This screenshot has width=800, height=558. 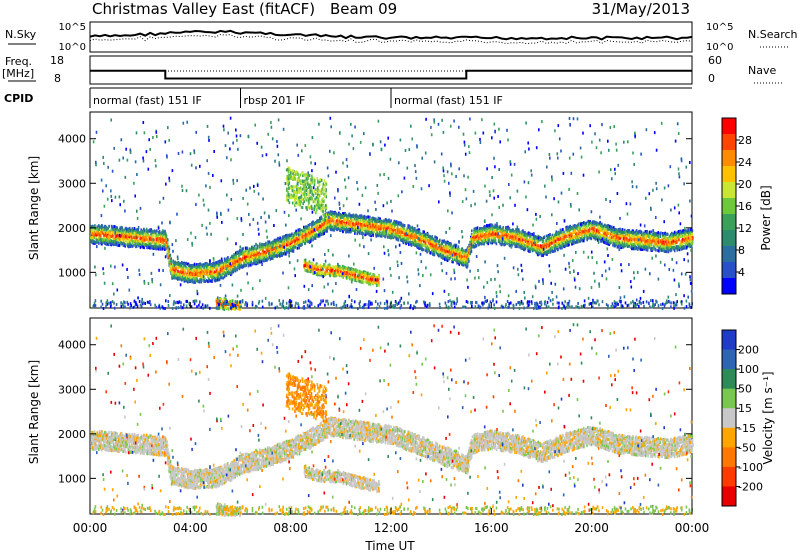 What do you see at coordinates (391, 75) in the screenshot?
I see `frequency-line` at bounding box center [391, 75].